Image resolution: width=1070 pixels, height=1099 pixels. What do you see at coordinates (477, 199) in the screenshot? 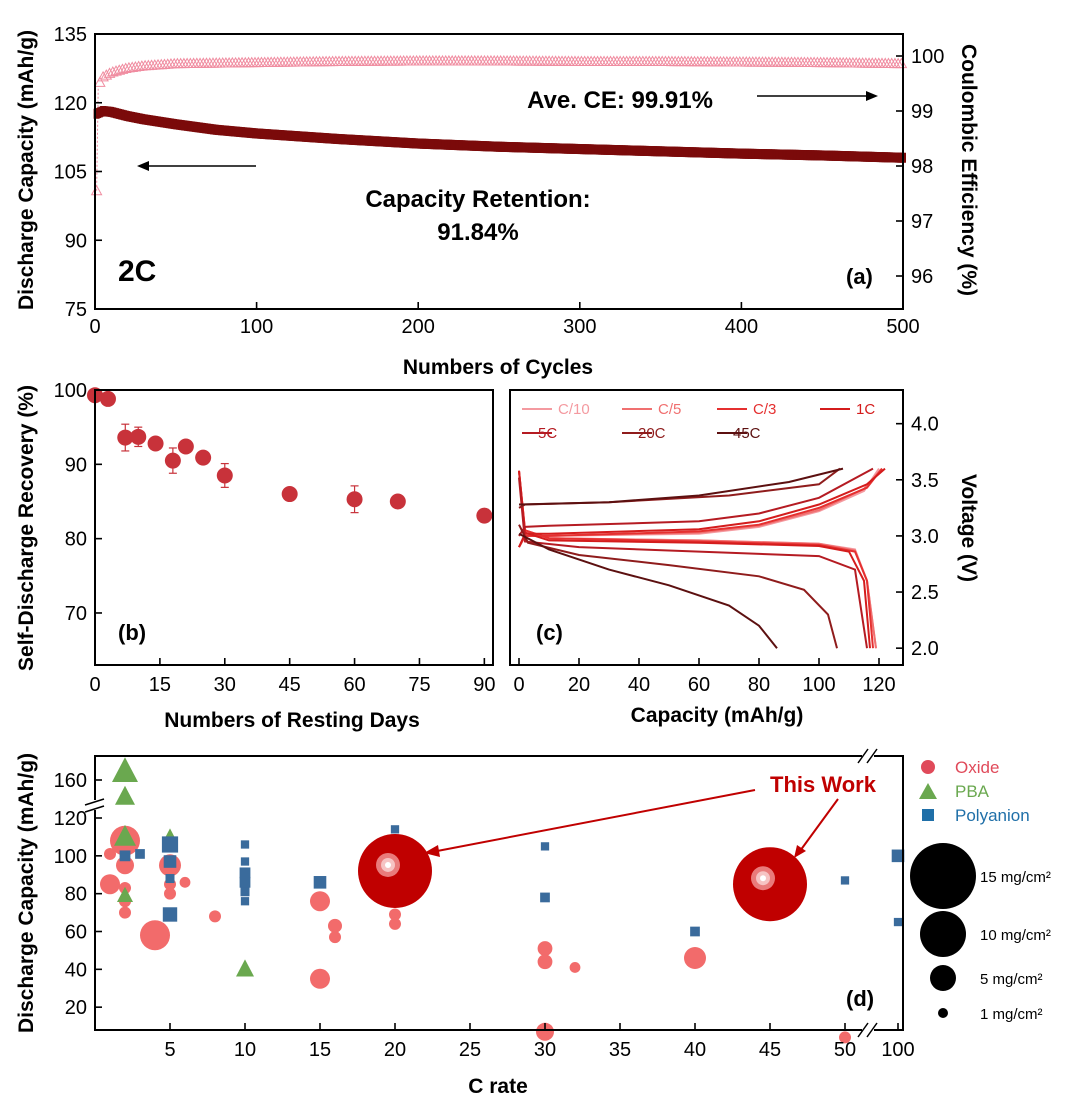
I see `retention-annotation-line1: Capacity Retention:` at bounding box center [477, 199].